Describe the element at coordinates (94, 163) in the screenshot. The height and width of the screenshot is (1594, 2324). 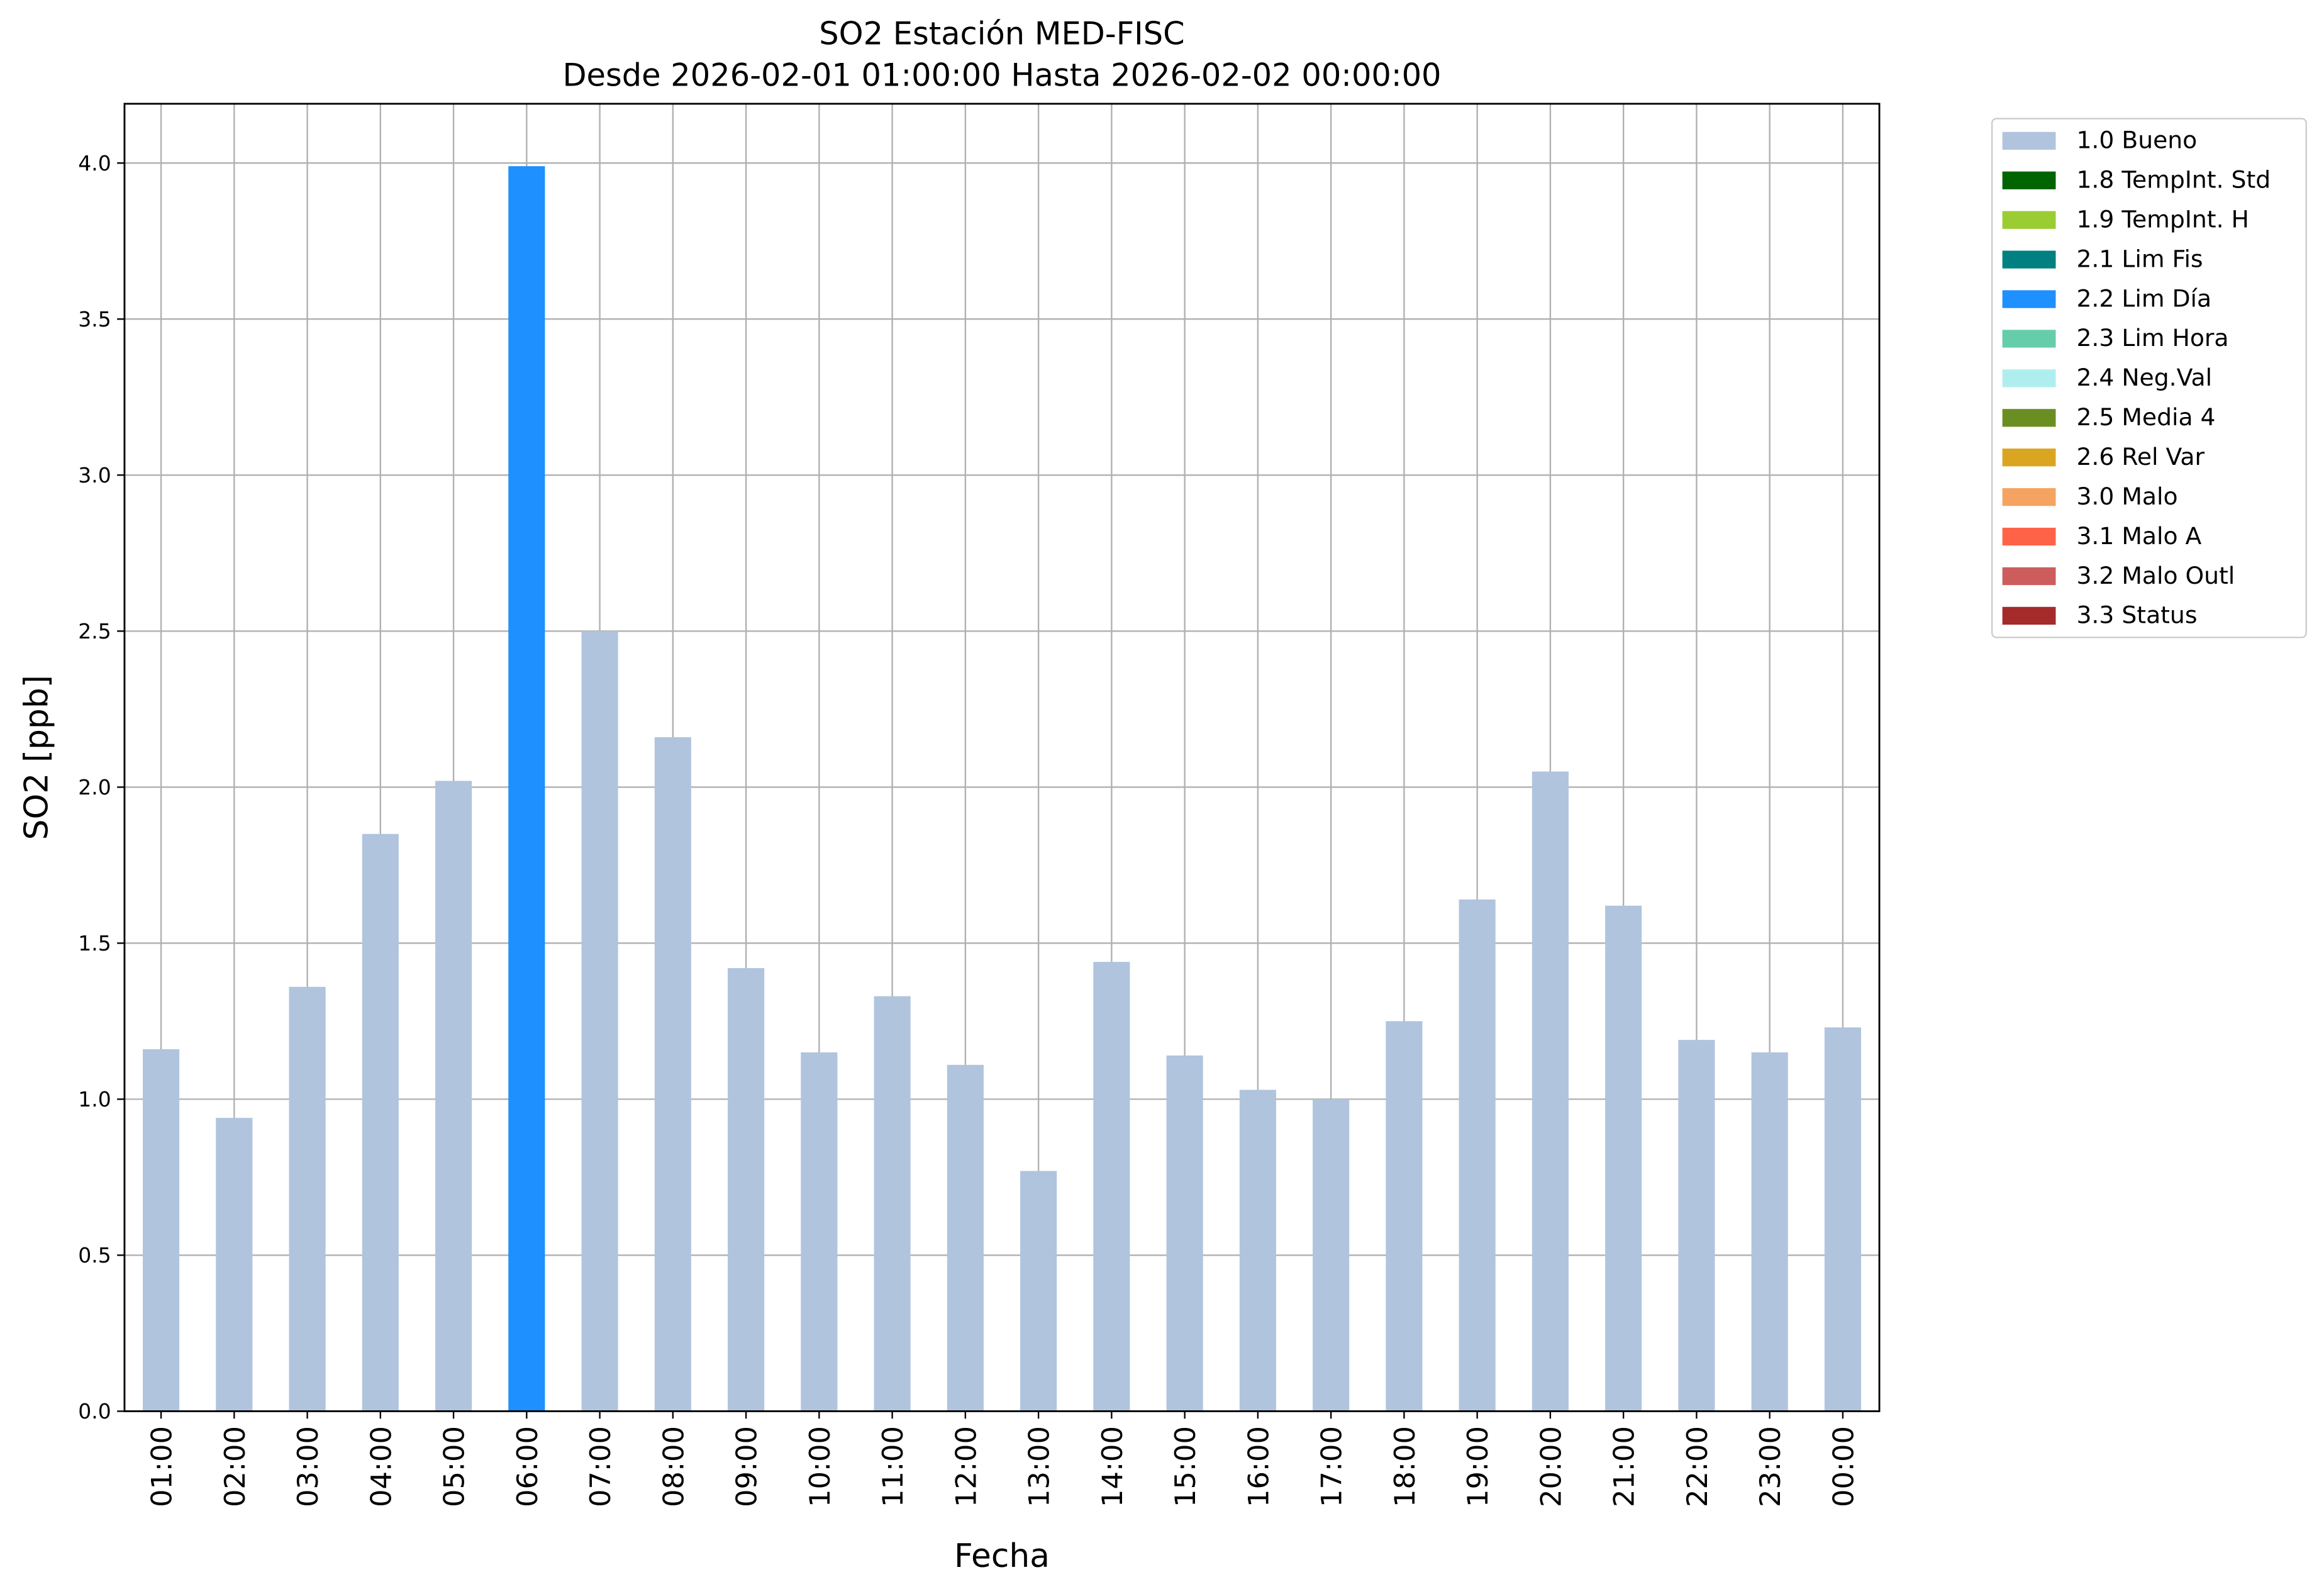
I see `y-tick-label: 4.0` at that location.